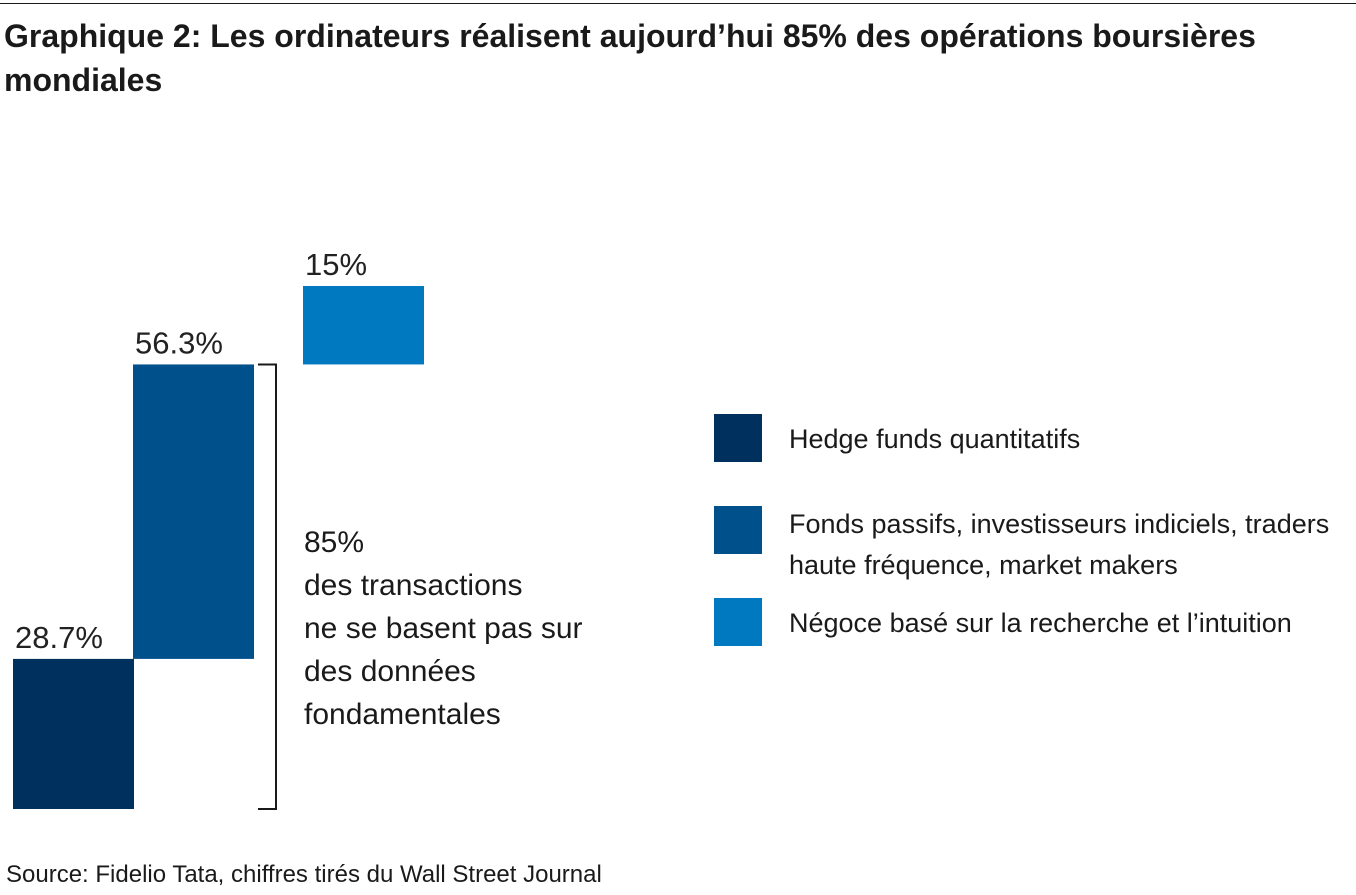 Image resolution: width=1356 pixels, height=895 pixels. What do you see at coordinates (402, 714) in the screenshot?
I see `annotation-line-4: fondamentales` at bounding box center [402, 714].